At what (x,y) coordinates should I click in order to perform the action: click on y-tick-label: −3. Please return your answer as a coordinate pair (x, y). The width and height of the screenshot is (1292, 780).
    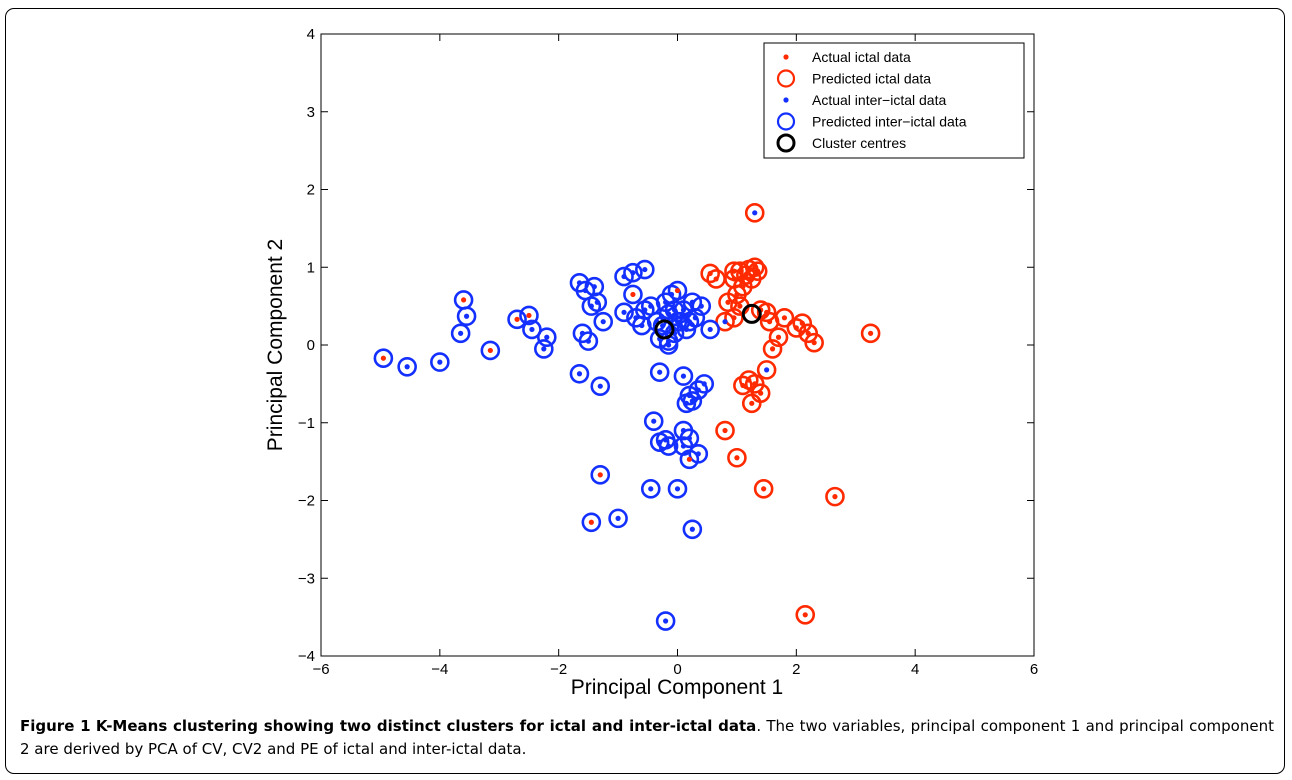
    Looking at the image, I should click on (306, 578).